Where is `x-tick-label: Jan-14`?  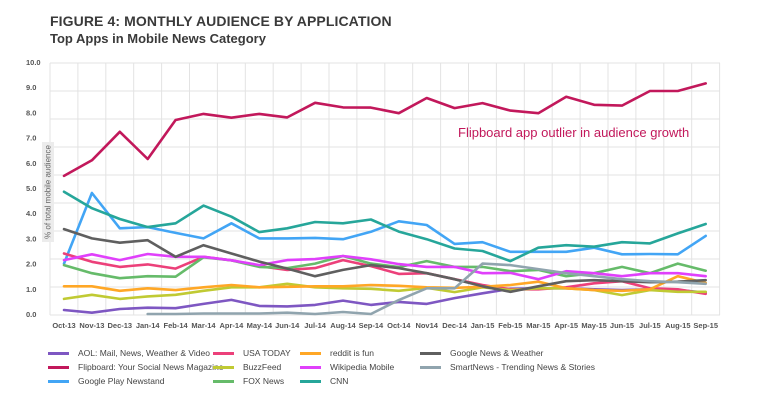 x-tick-label: Jan-14 is located at coordinates (148, 325).